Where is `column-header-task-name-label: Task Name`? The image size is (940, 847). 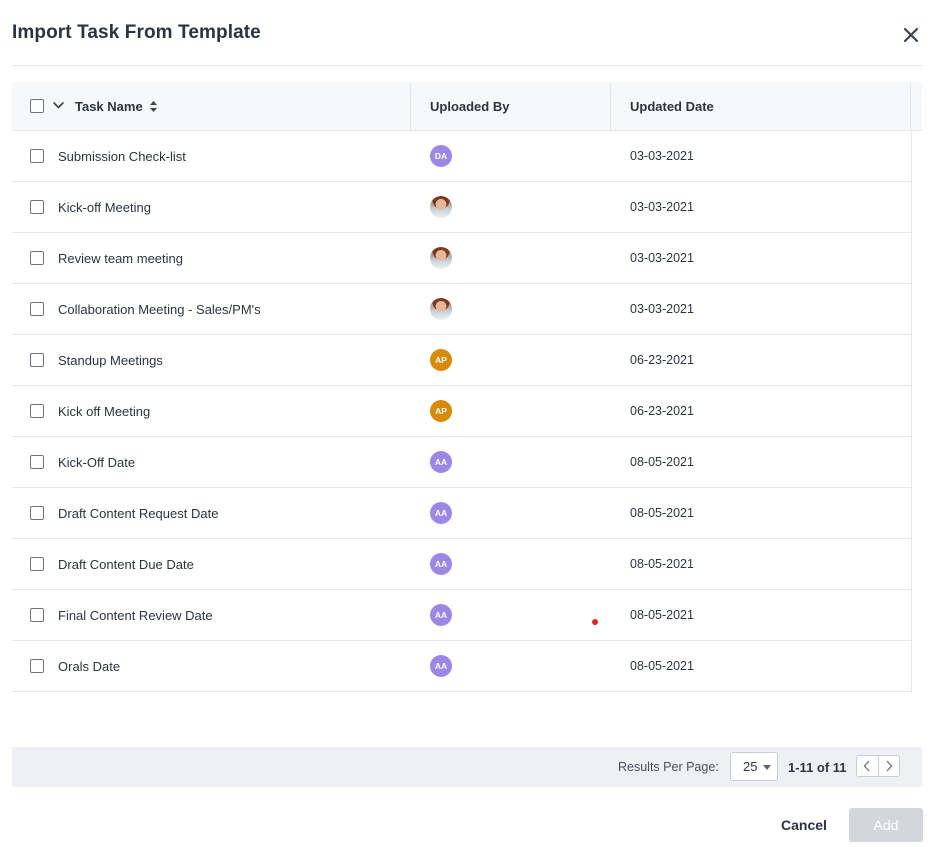
column-header-task-name-label: Task Name is located at coordinates (109, 106).